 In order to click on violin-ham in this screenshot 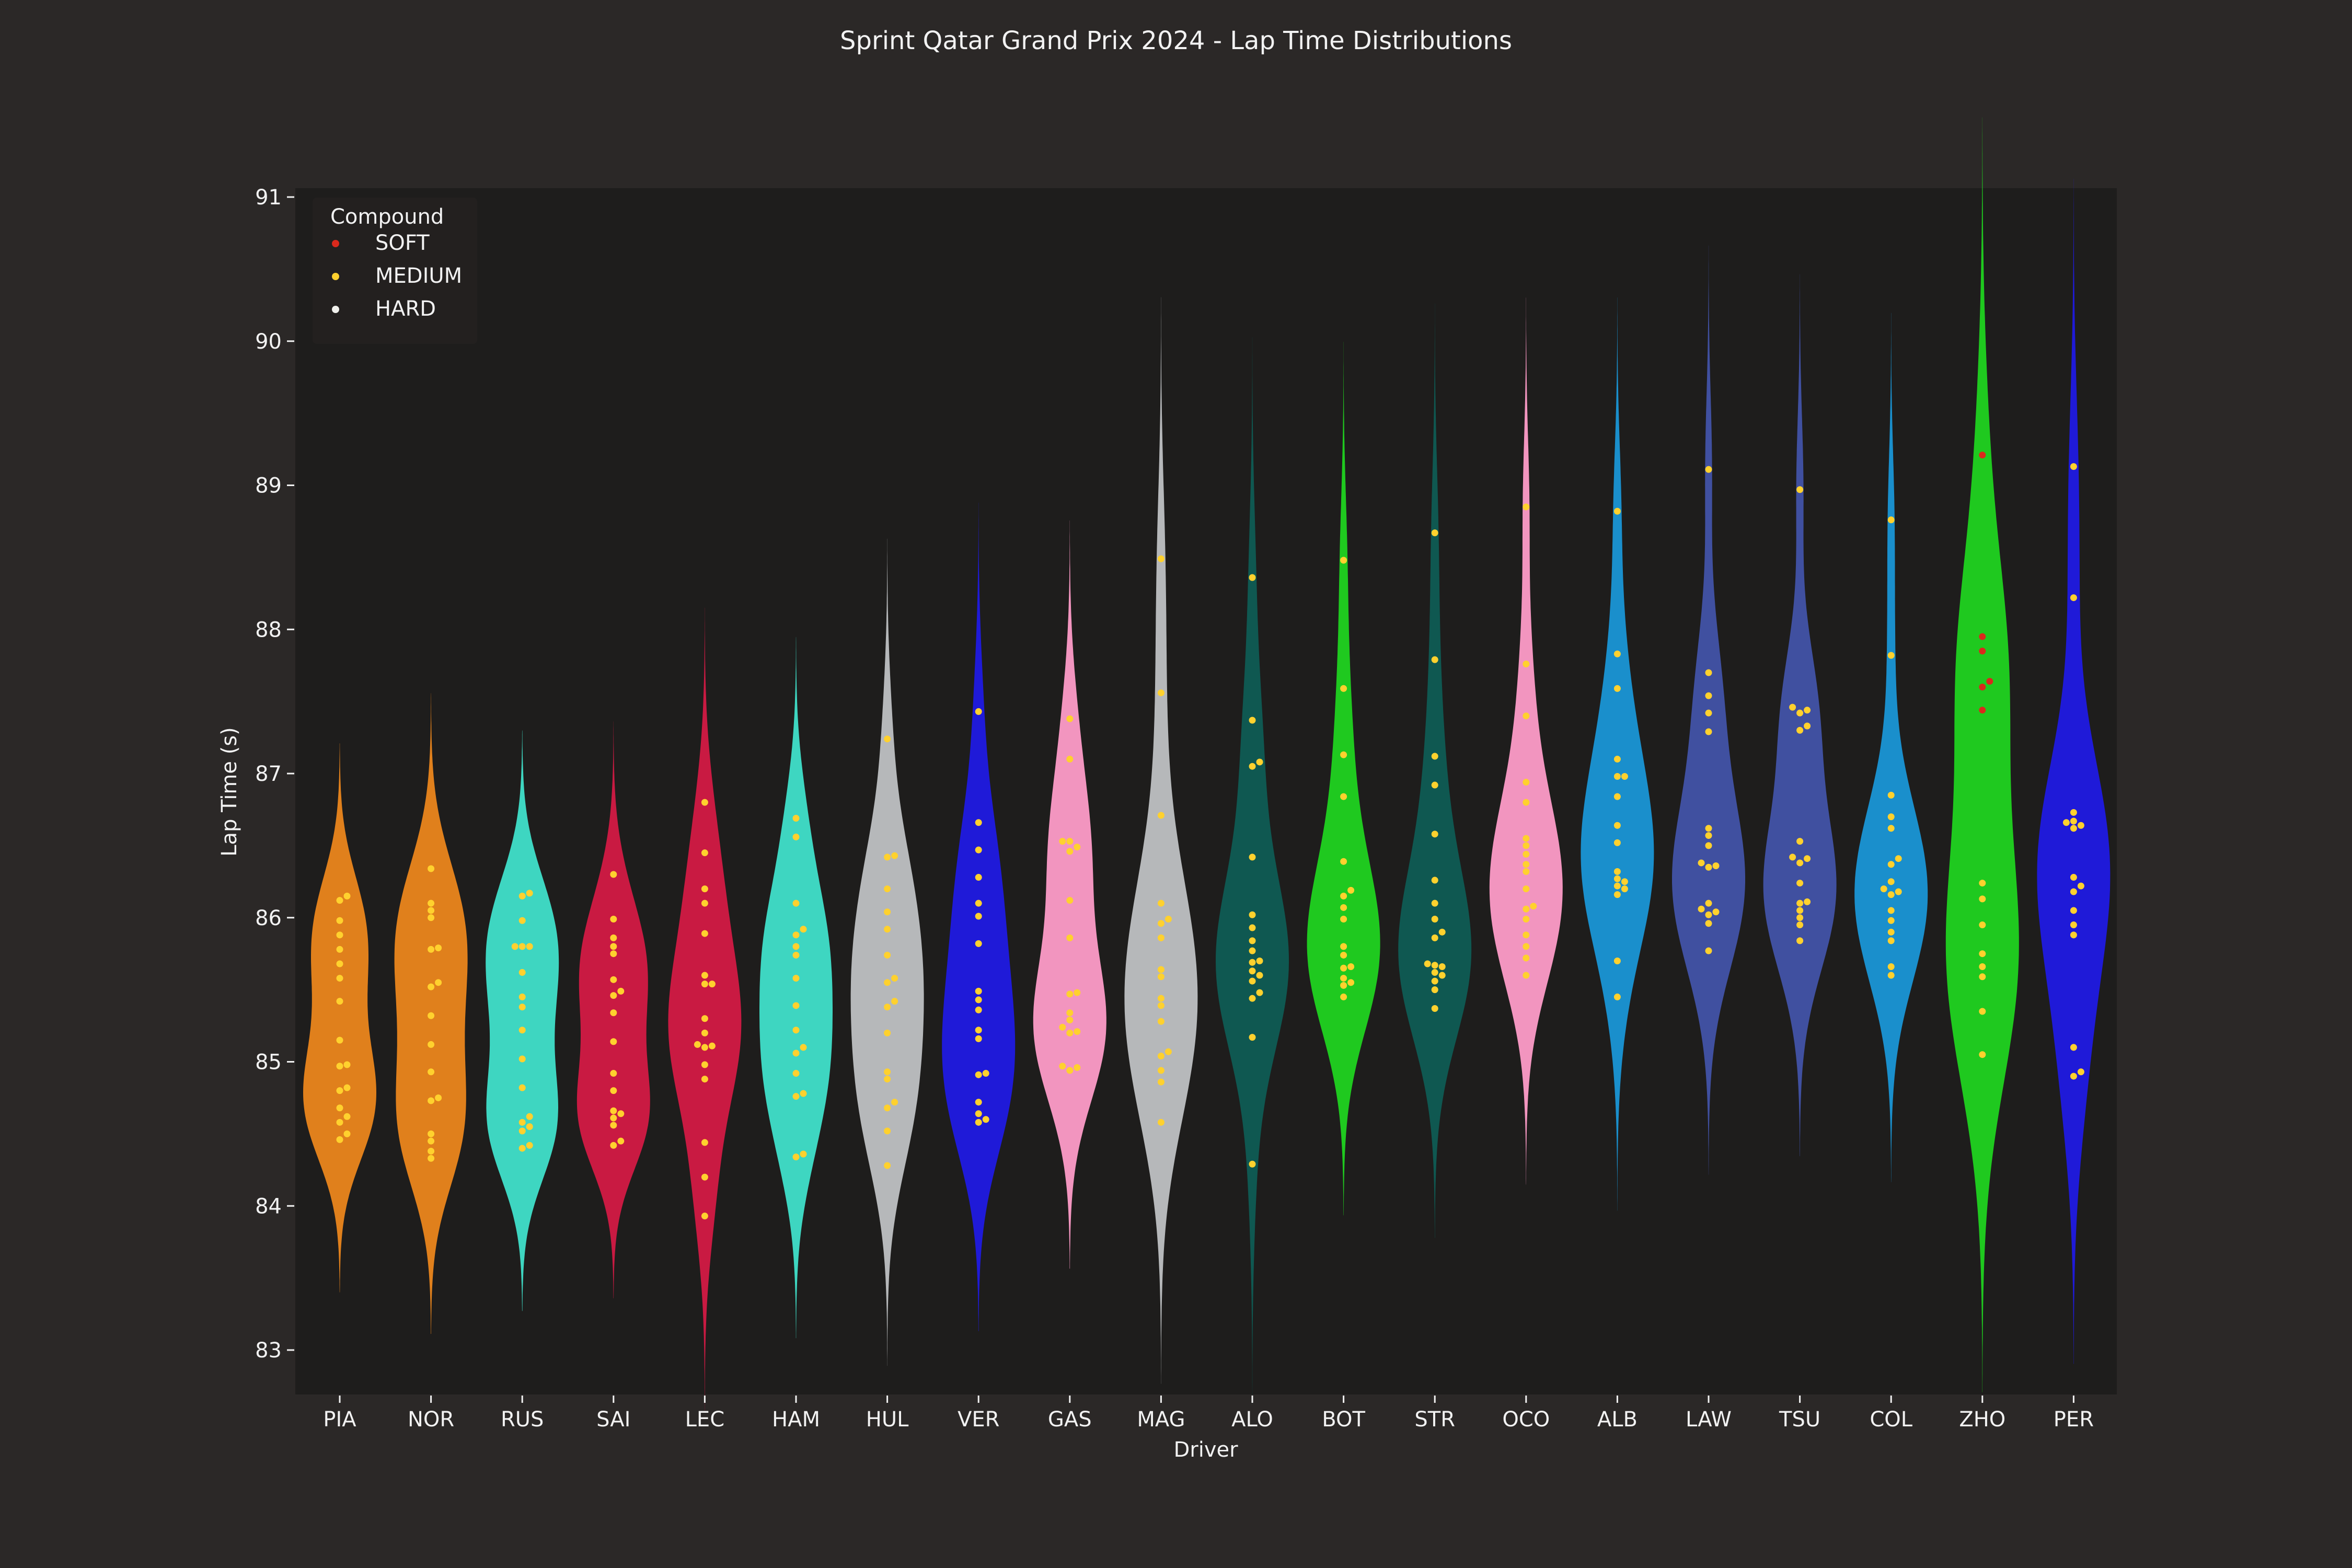, I will do `click(796, 988)`.